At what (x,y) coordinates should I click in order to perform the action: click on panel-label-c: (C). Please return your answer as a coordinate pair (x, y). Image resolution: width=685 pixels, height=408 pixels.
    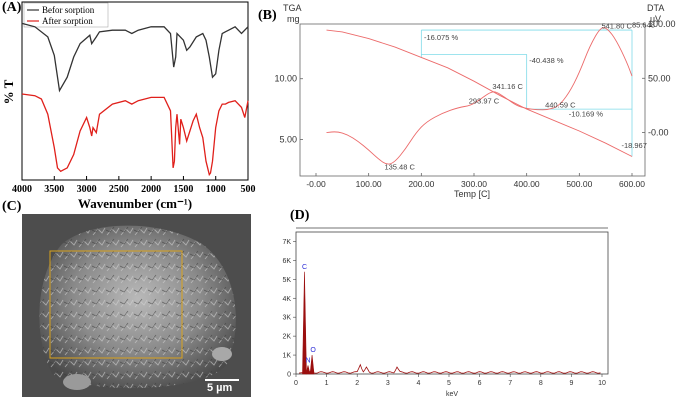
    Looking at the image, I should click on (12, 206).